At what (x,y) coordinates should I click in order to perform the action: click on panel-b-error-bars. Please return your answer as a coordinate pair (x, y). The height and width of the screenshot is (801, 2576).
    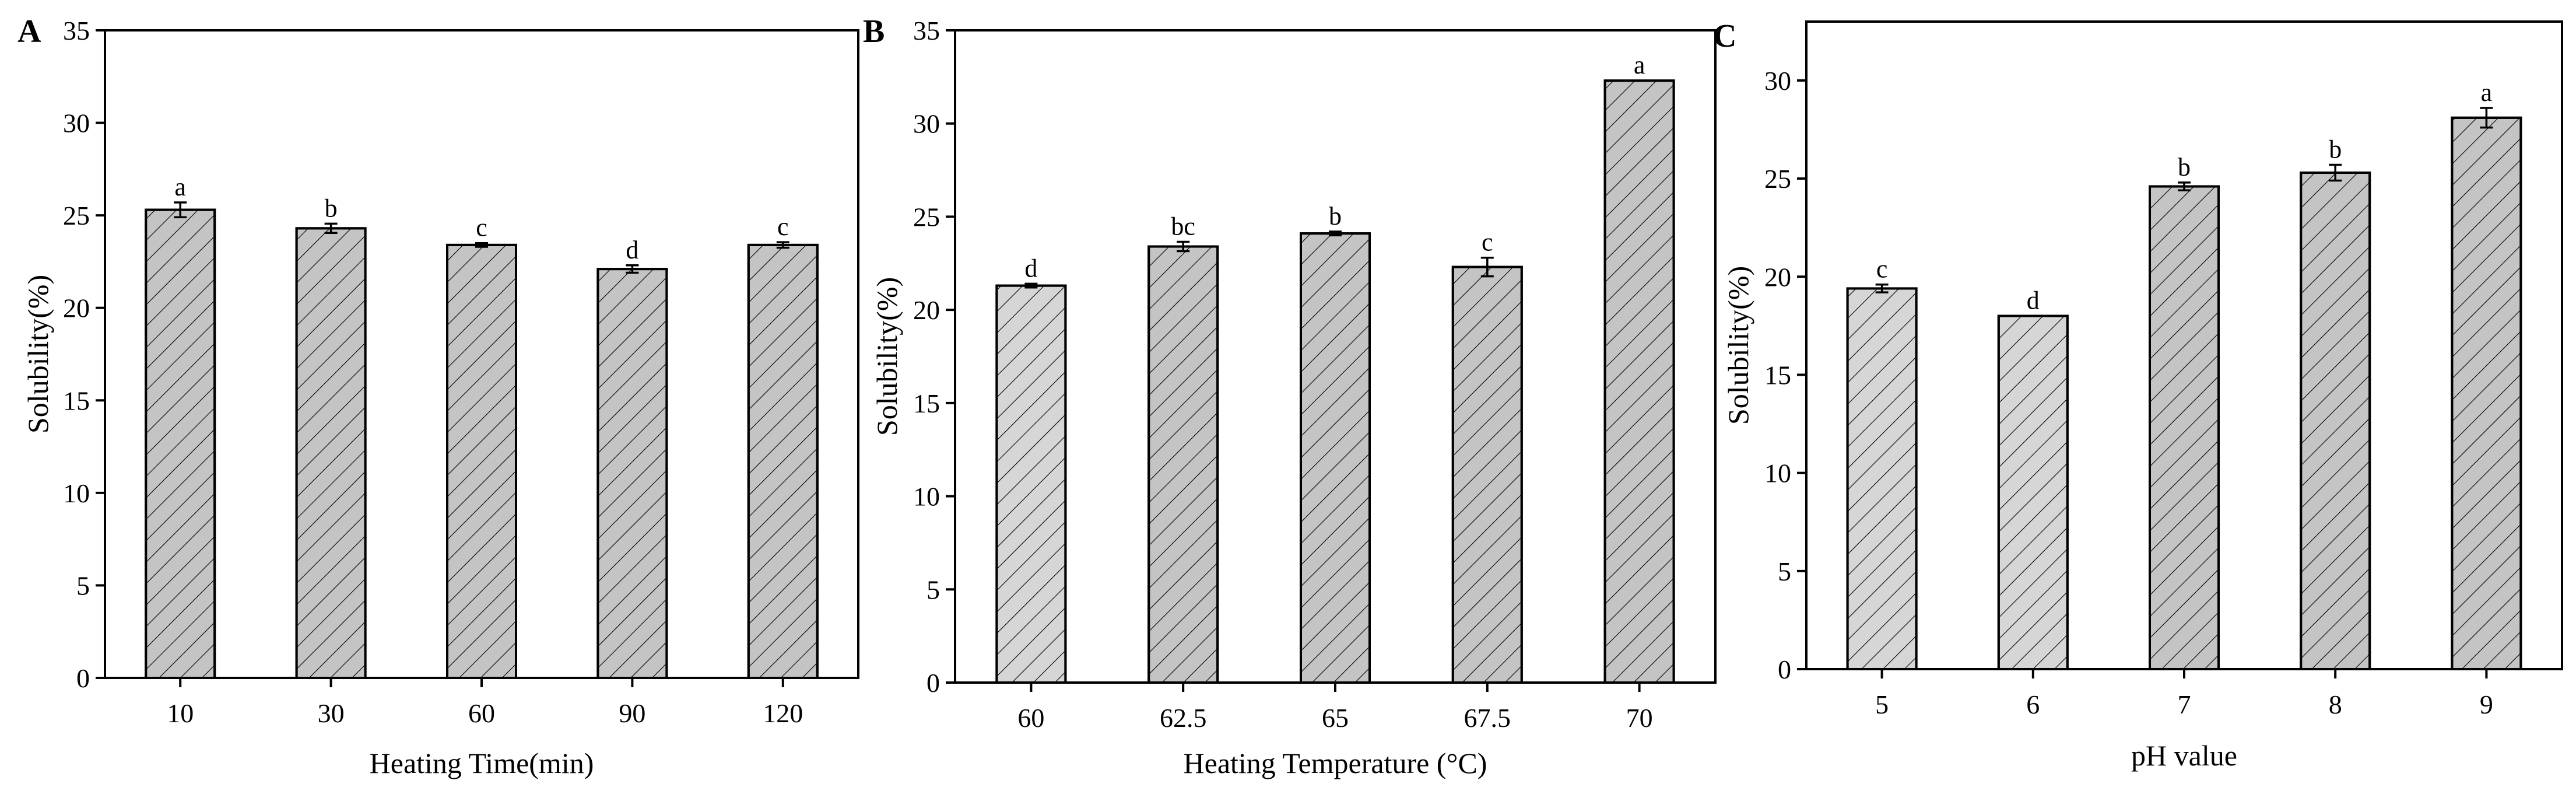
    Looking at the image, I should click on (1259, 259).